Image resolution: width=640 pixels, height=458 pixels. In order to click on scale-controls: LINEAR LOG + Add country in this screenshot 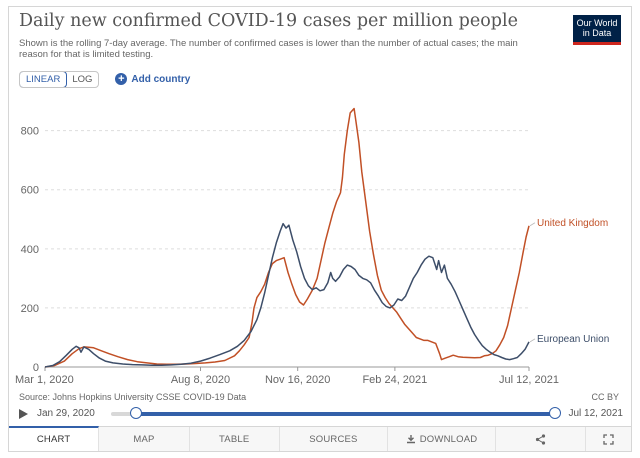, I will do `click(104, 79)`.